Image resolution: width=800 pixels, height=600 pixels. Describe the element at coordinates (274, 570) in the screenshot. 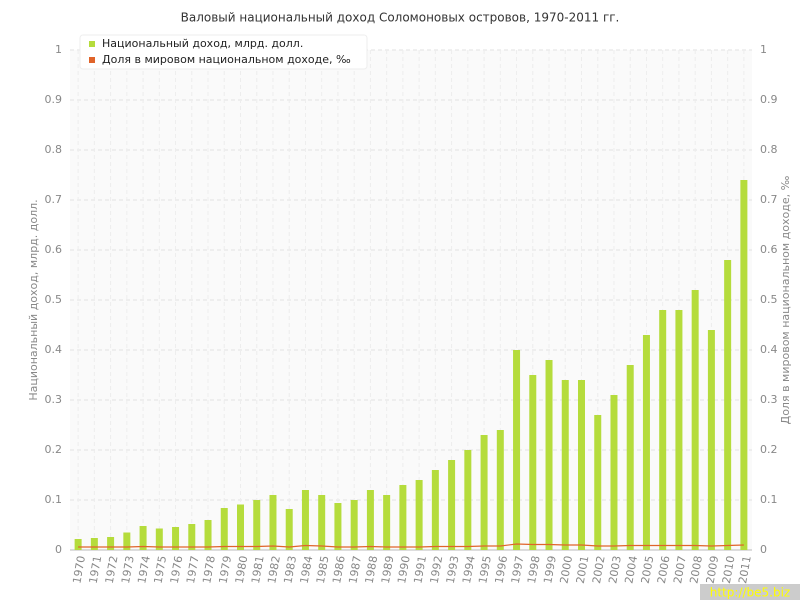

I see `x-tick-label: 1982` at that location.